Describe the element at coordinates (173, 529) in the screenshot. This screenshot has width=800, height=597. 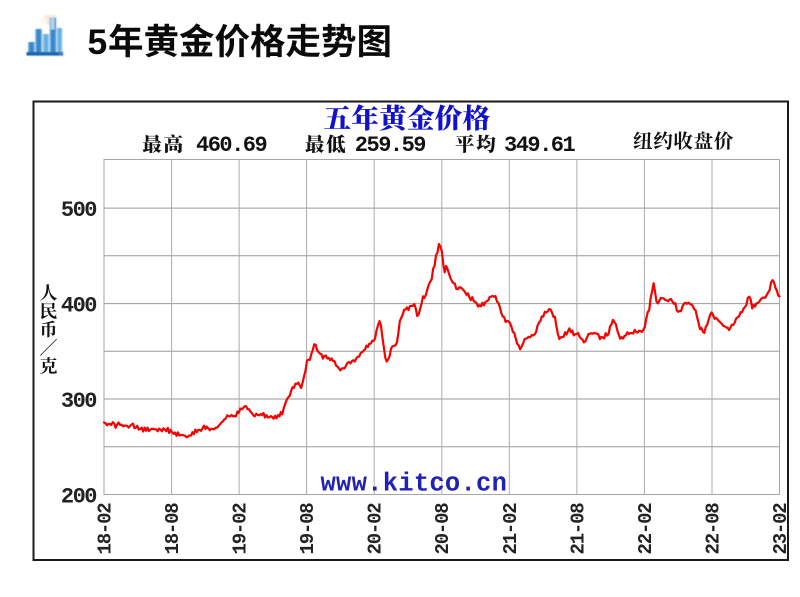
I see `svg-text: 18-08` at that location.